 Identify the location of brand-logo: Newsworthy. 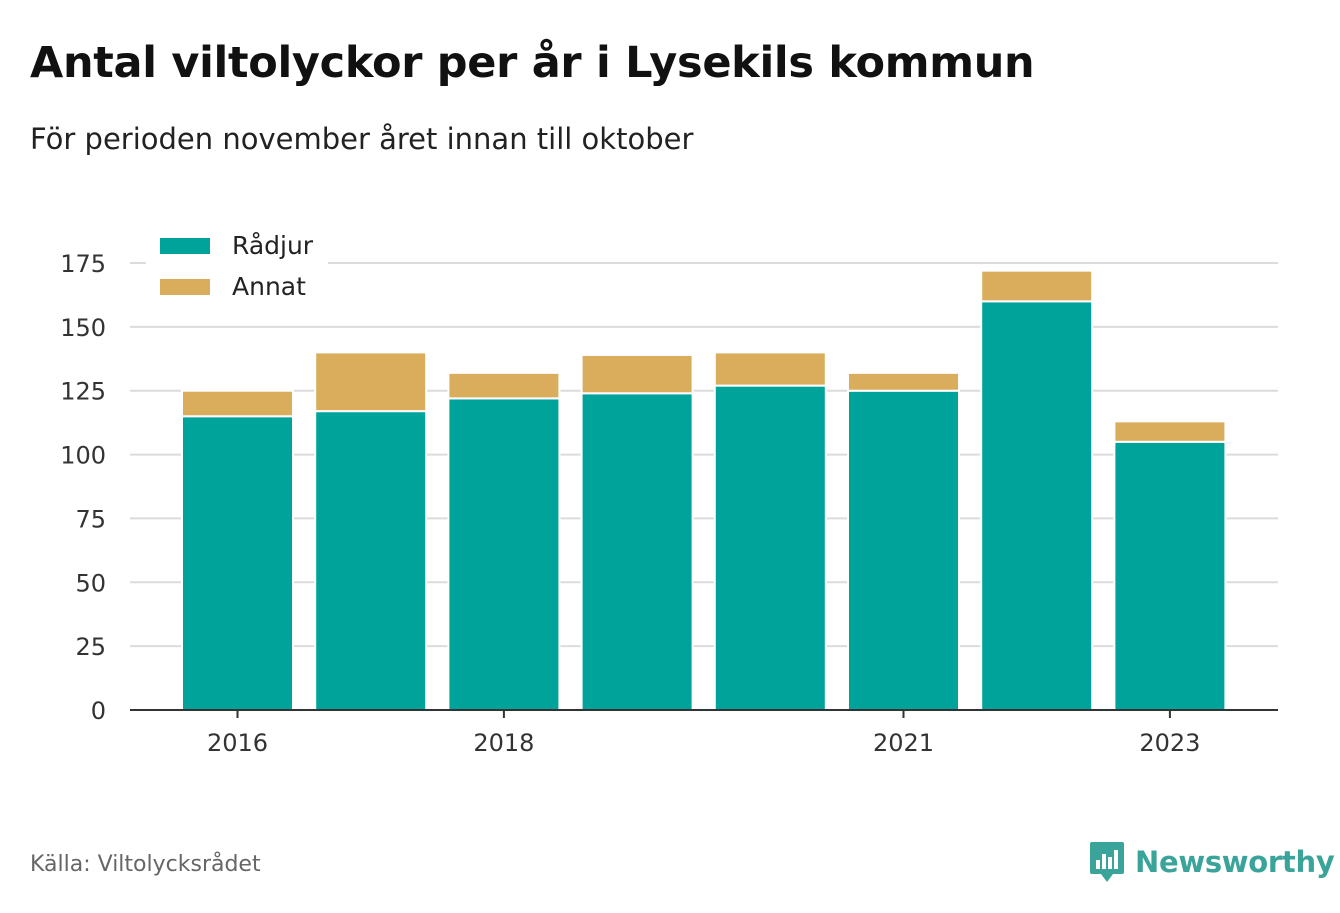
(1212, 862).